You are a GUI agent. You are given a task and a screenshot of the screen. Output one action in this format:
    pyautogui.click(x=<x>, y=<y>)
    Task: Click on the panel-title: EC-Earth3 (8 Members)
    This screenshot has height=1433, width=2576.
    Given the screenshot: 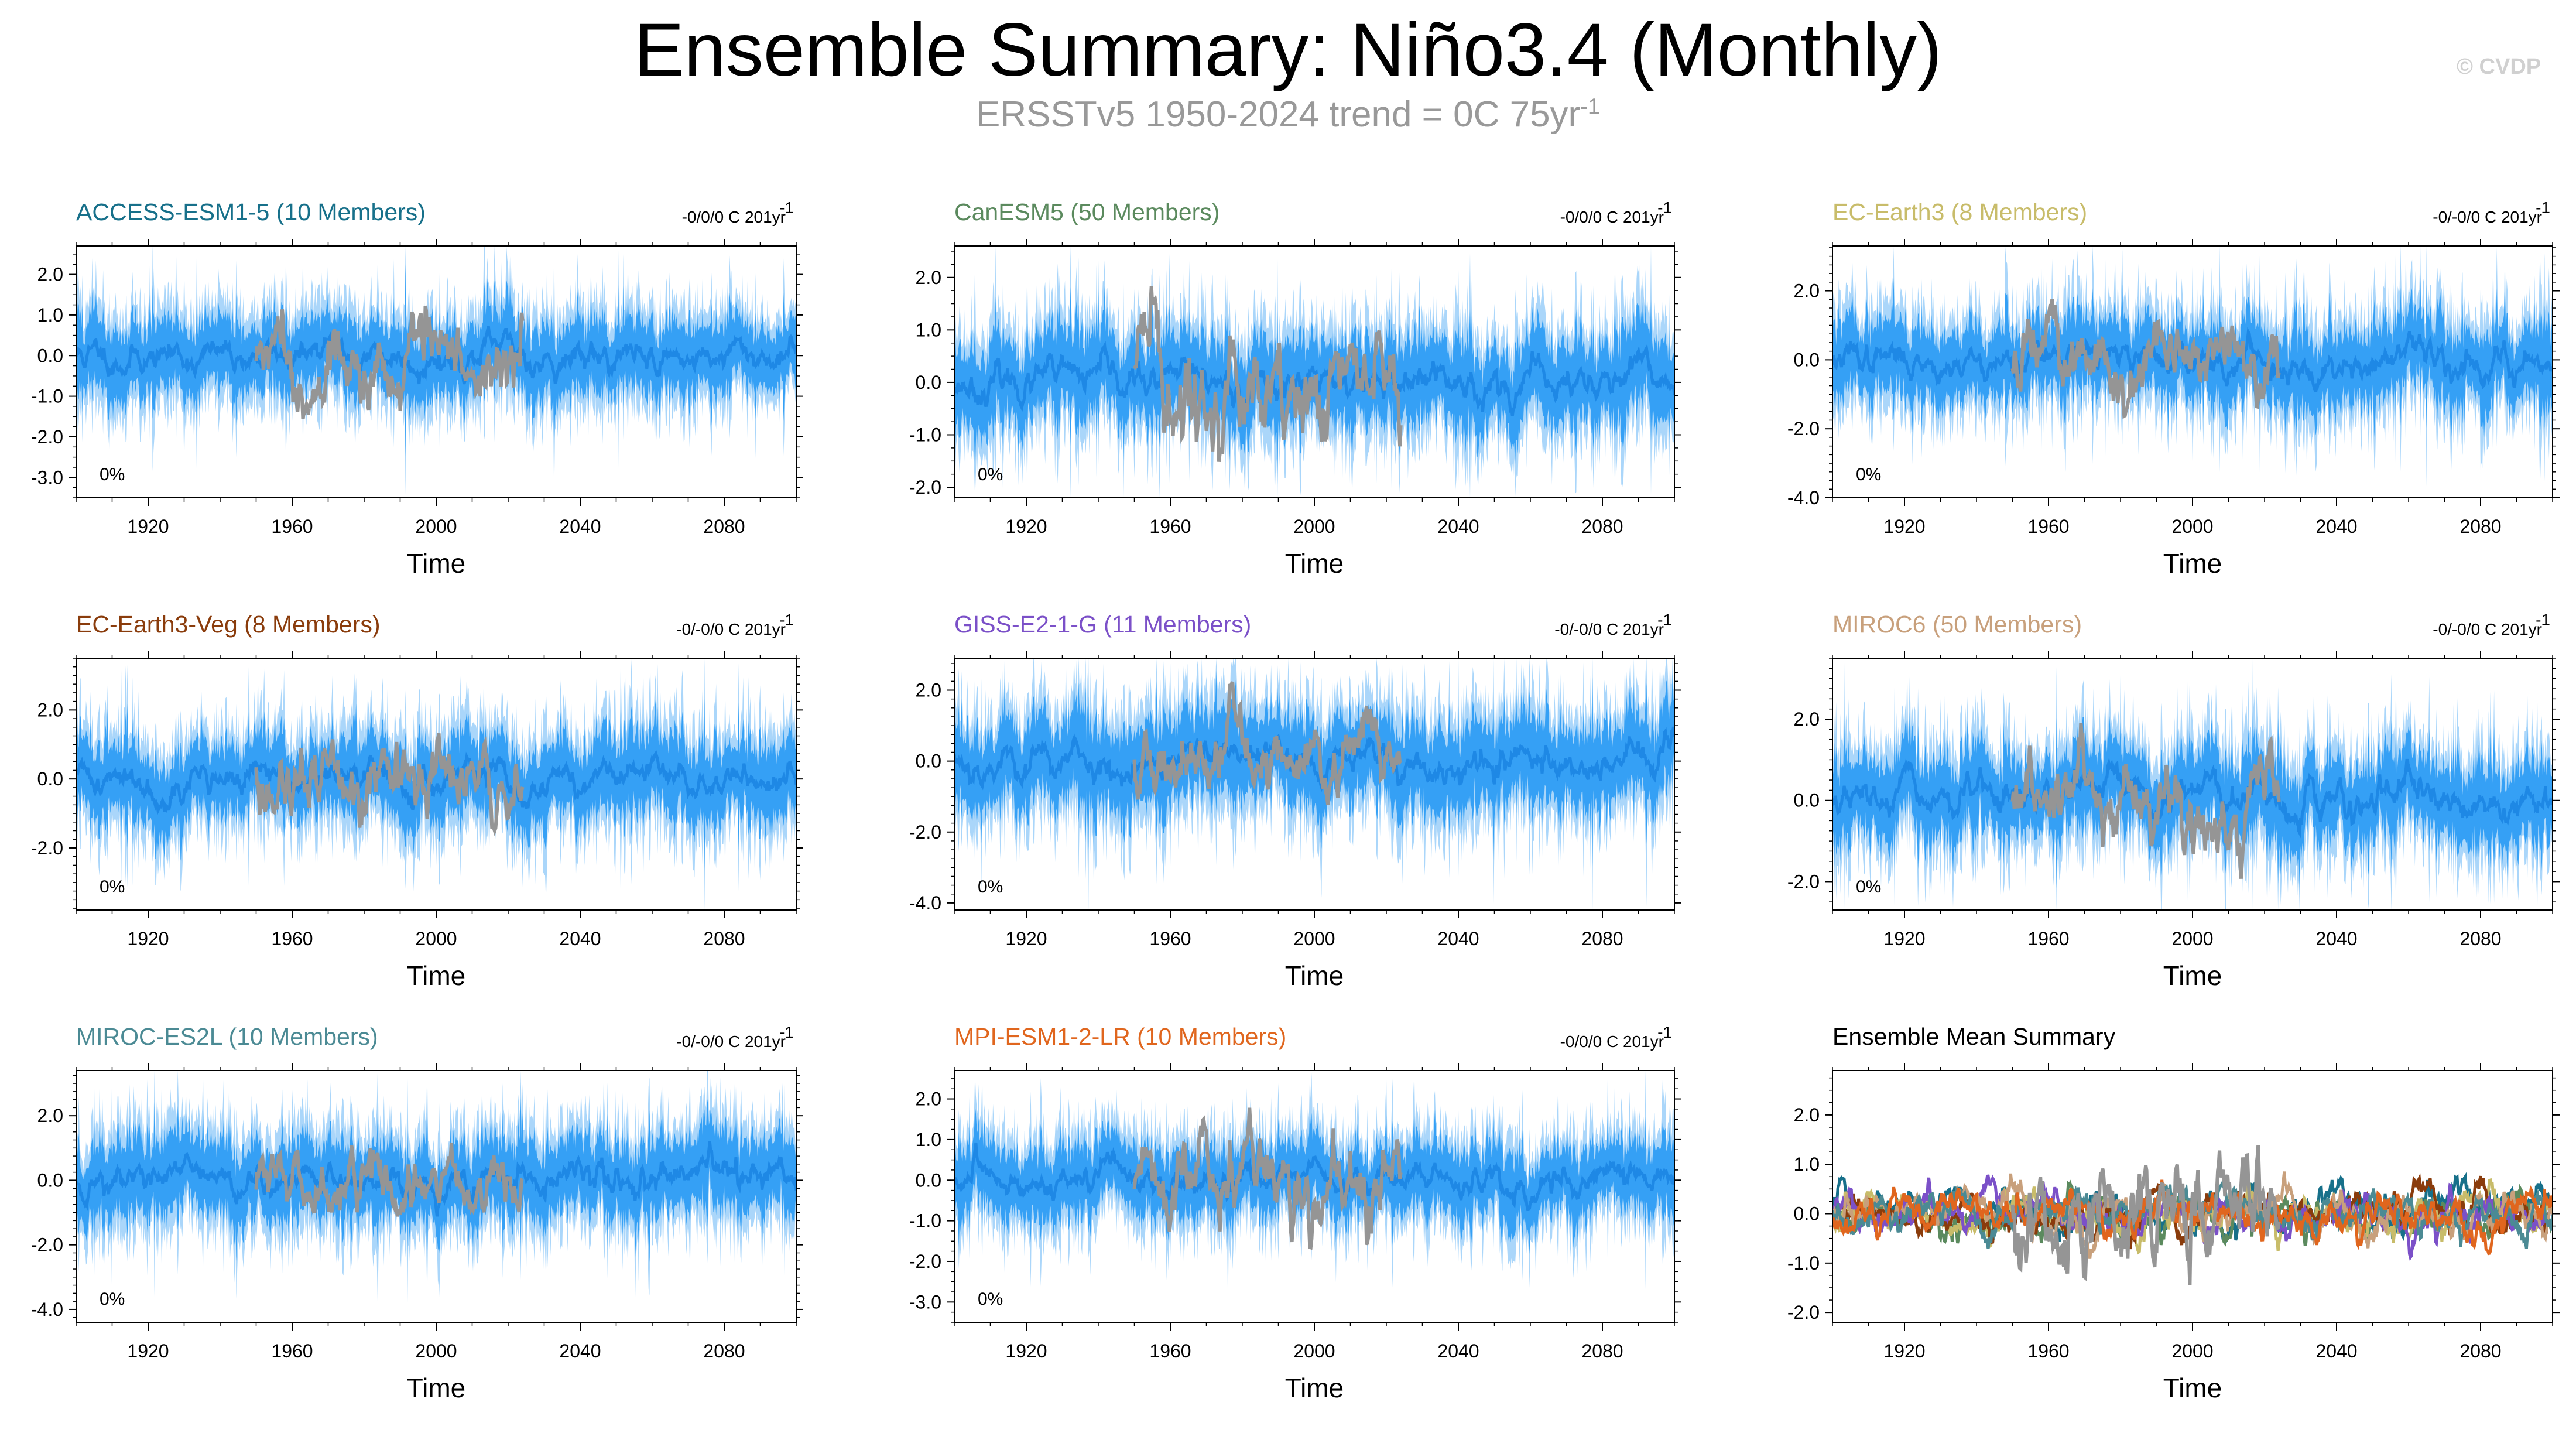 What is the action you would take?
    pyautogui.click(x=1959, y=212)
    